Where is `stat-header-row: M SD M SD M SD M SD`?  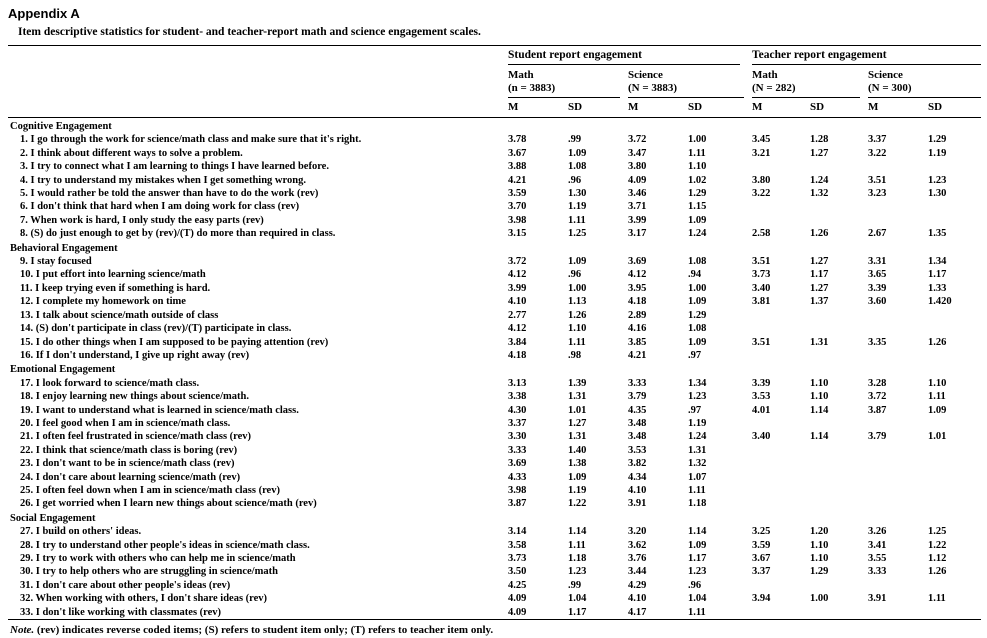
stat-header-row: M SD M SD M SD M SD is located at coordinates (495, 108).